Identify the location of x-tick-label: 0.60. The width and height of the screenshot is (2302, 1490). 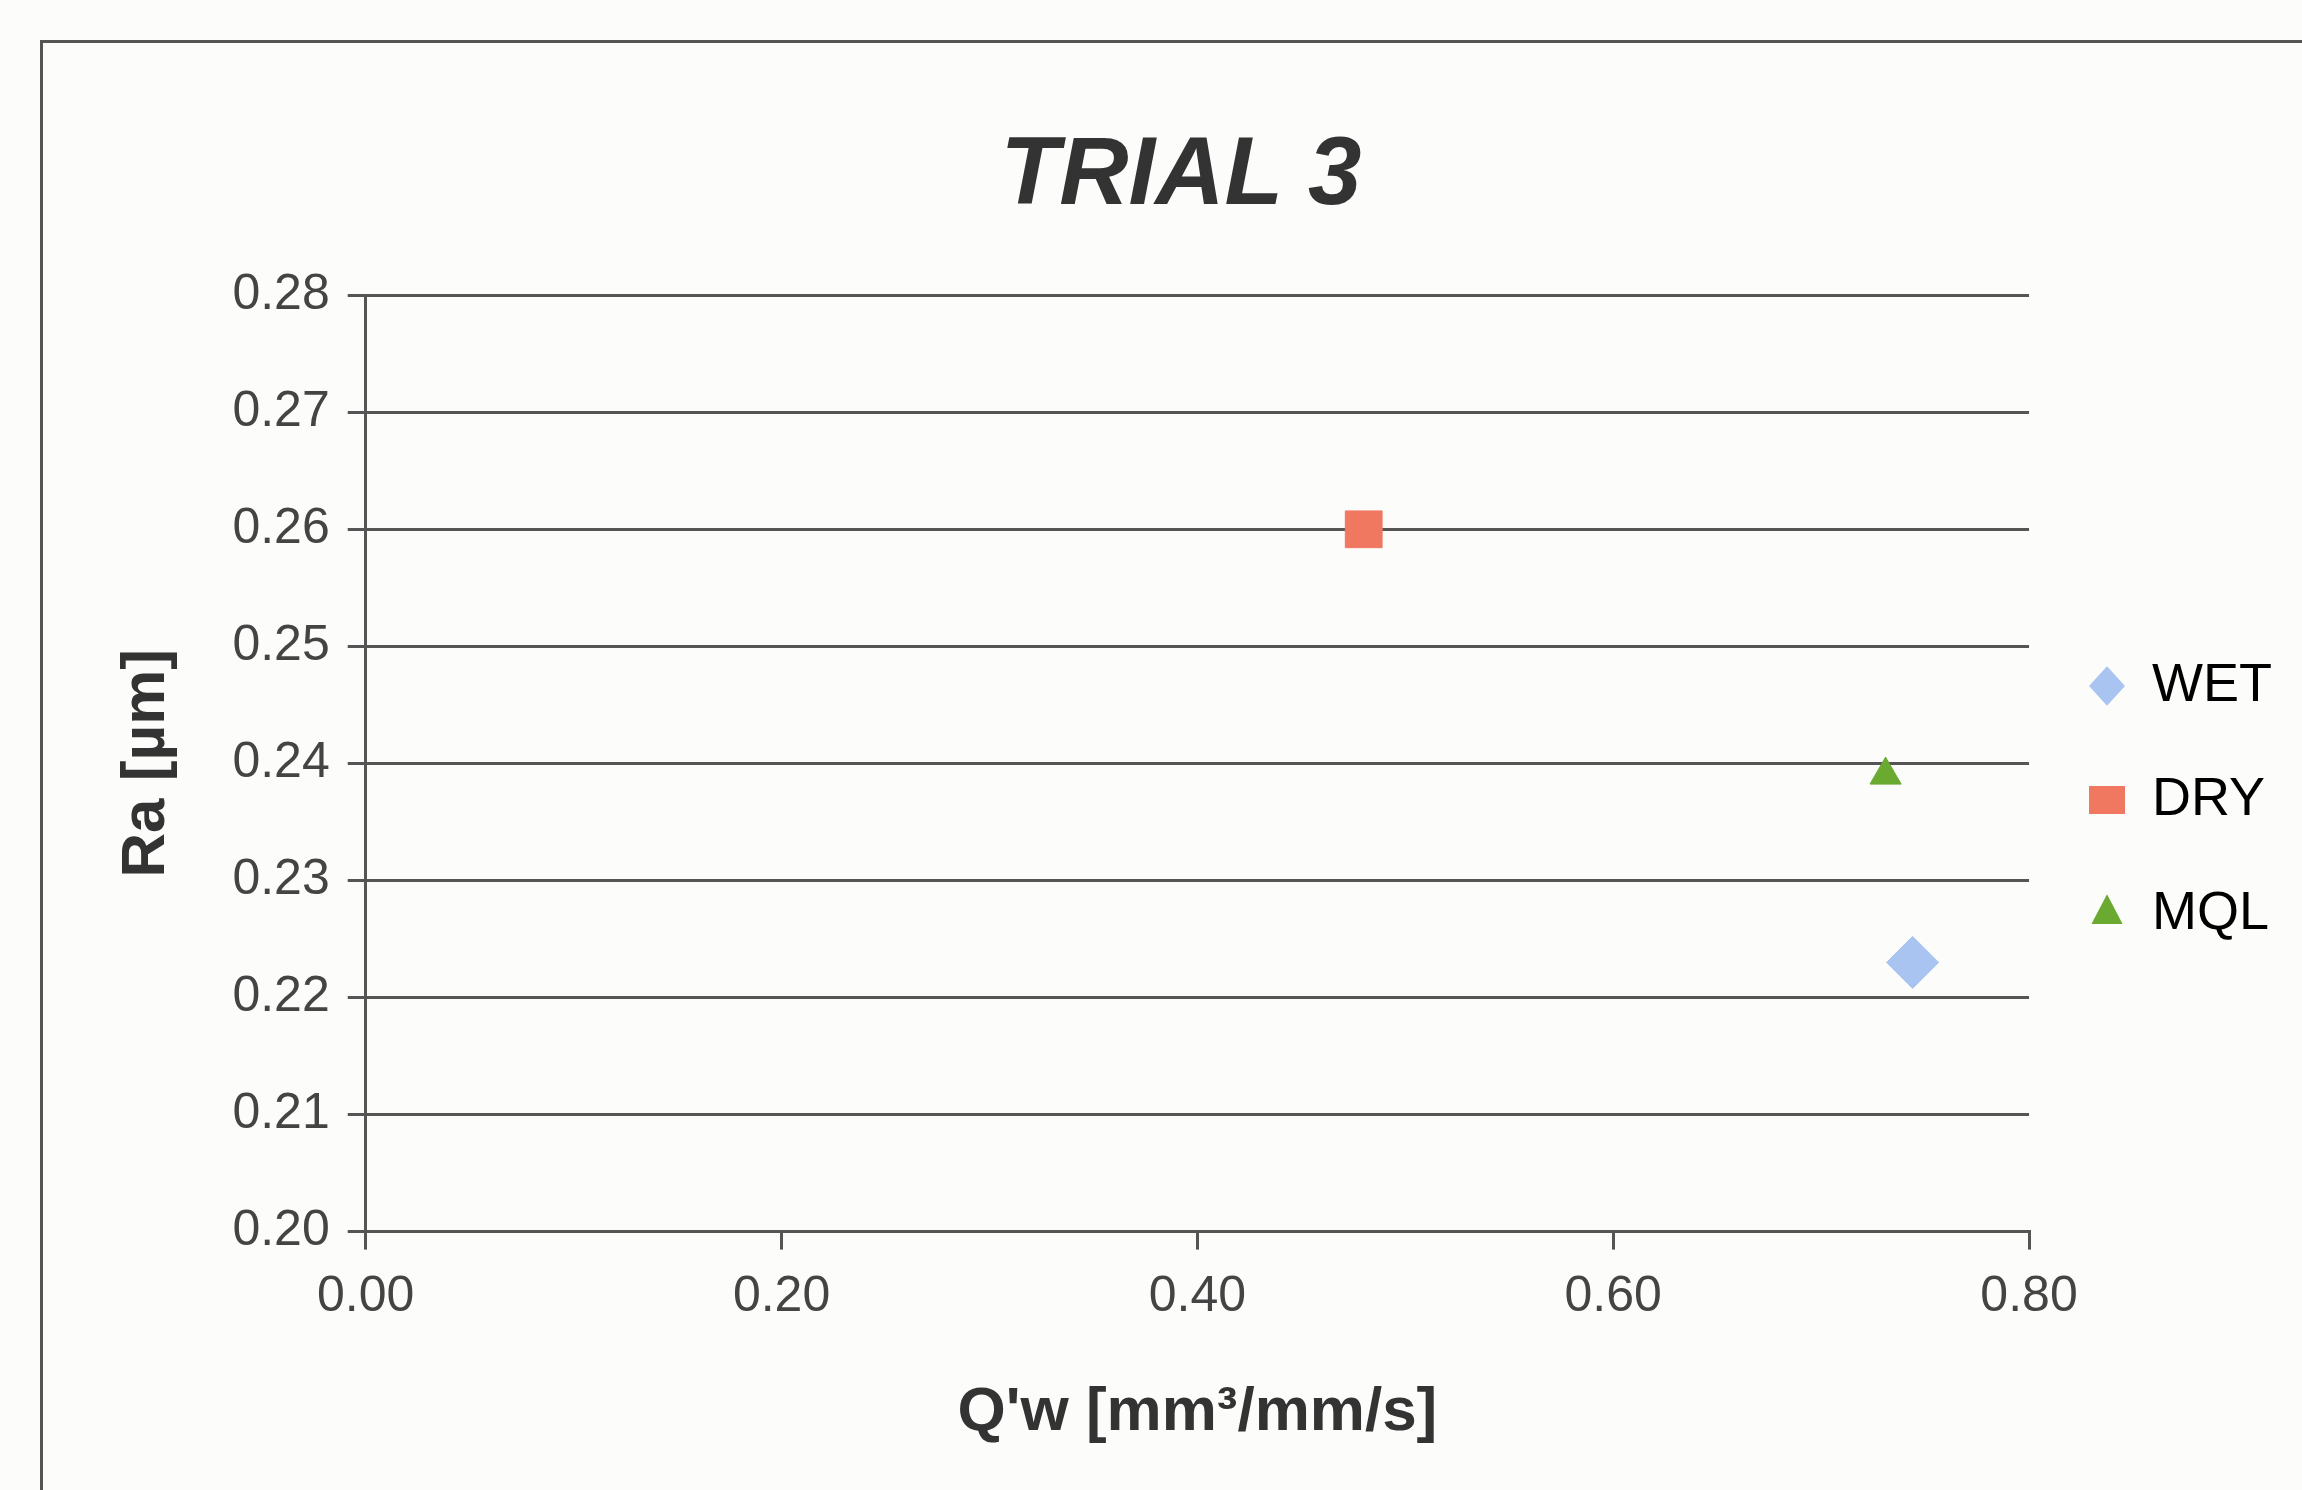
(1613, 1294).